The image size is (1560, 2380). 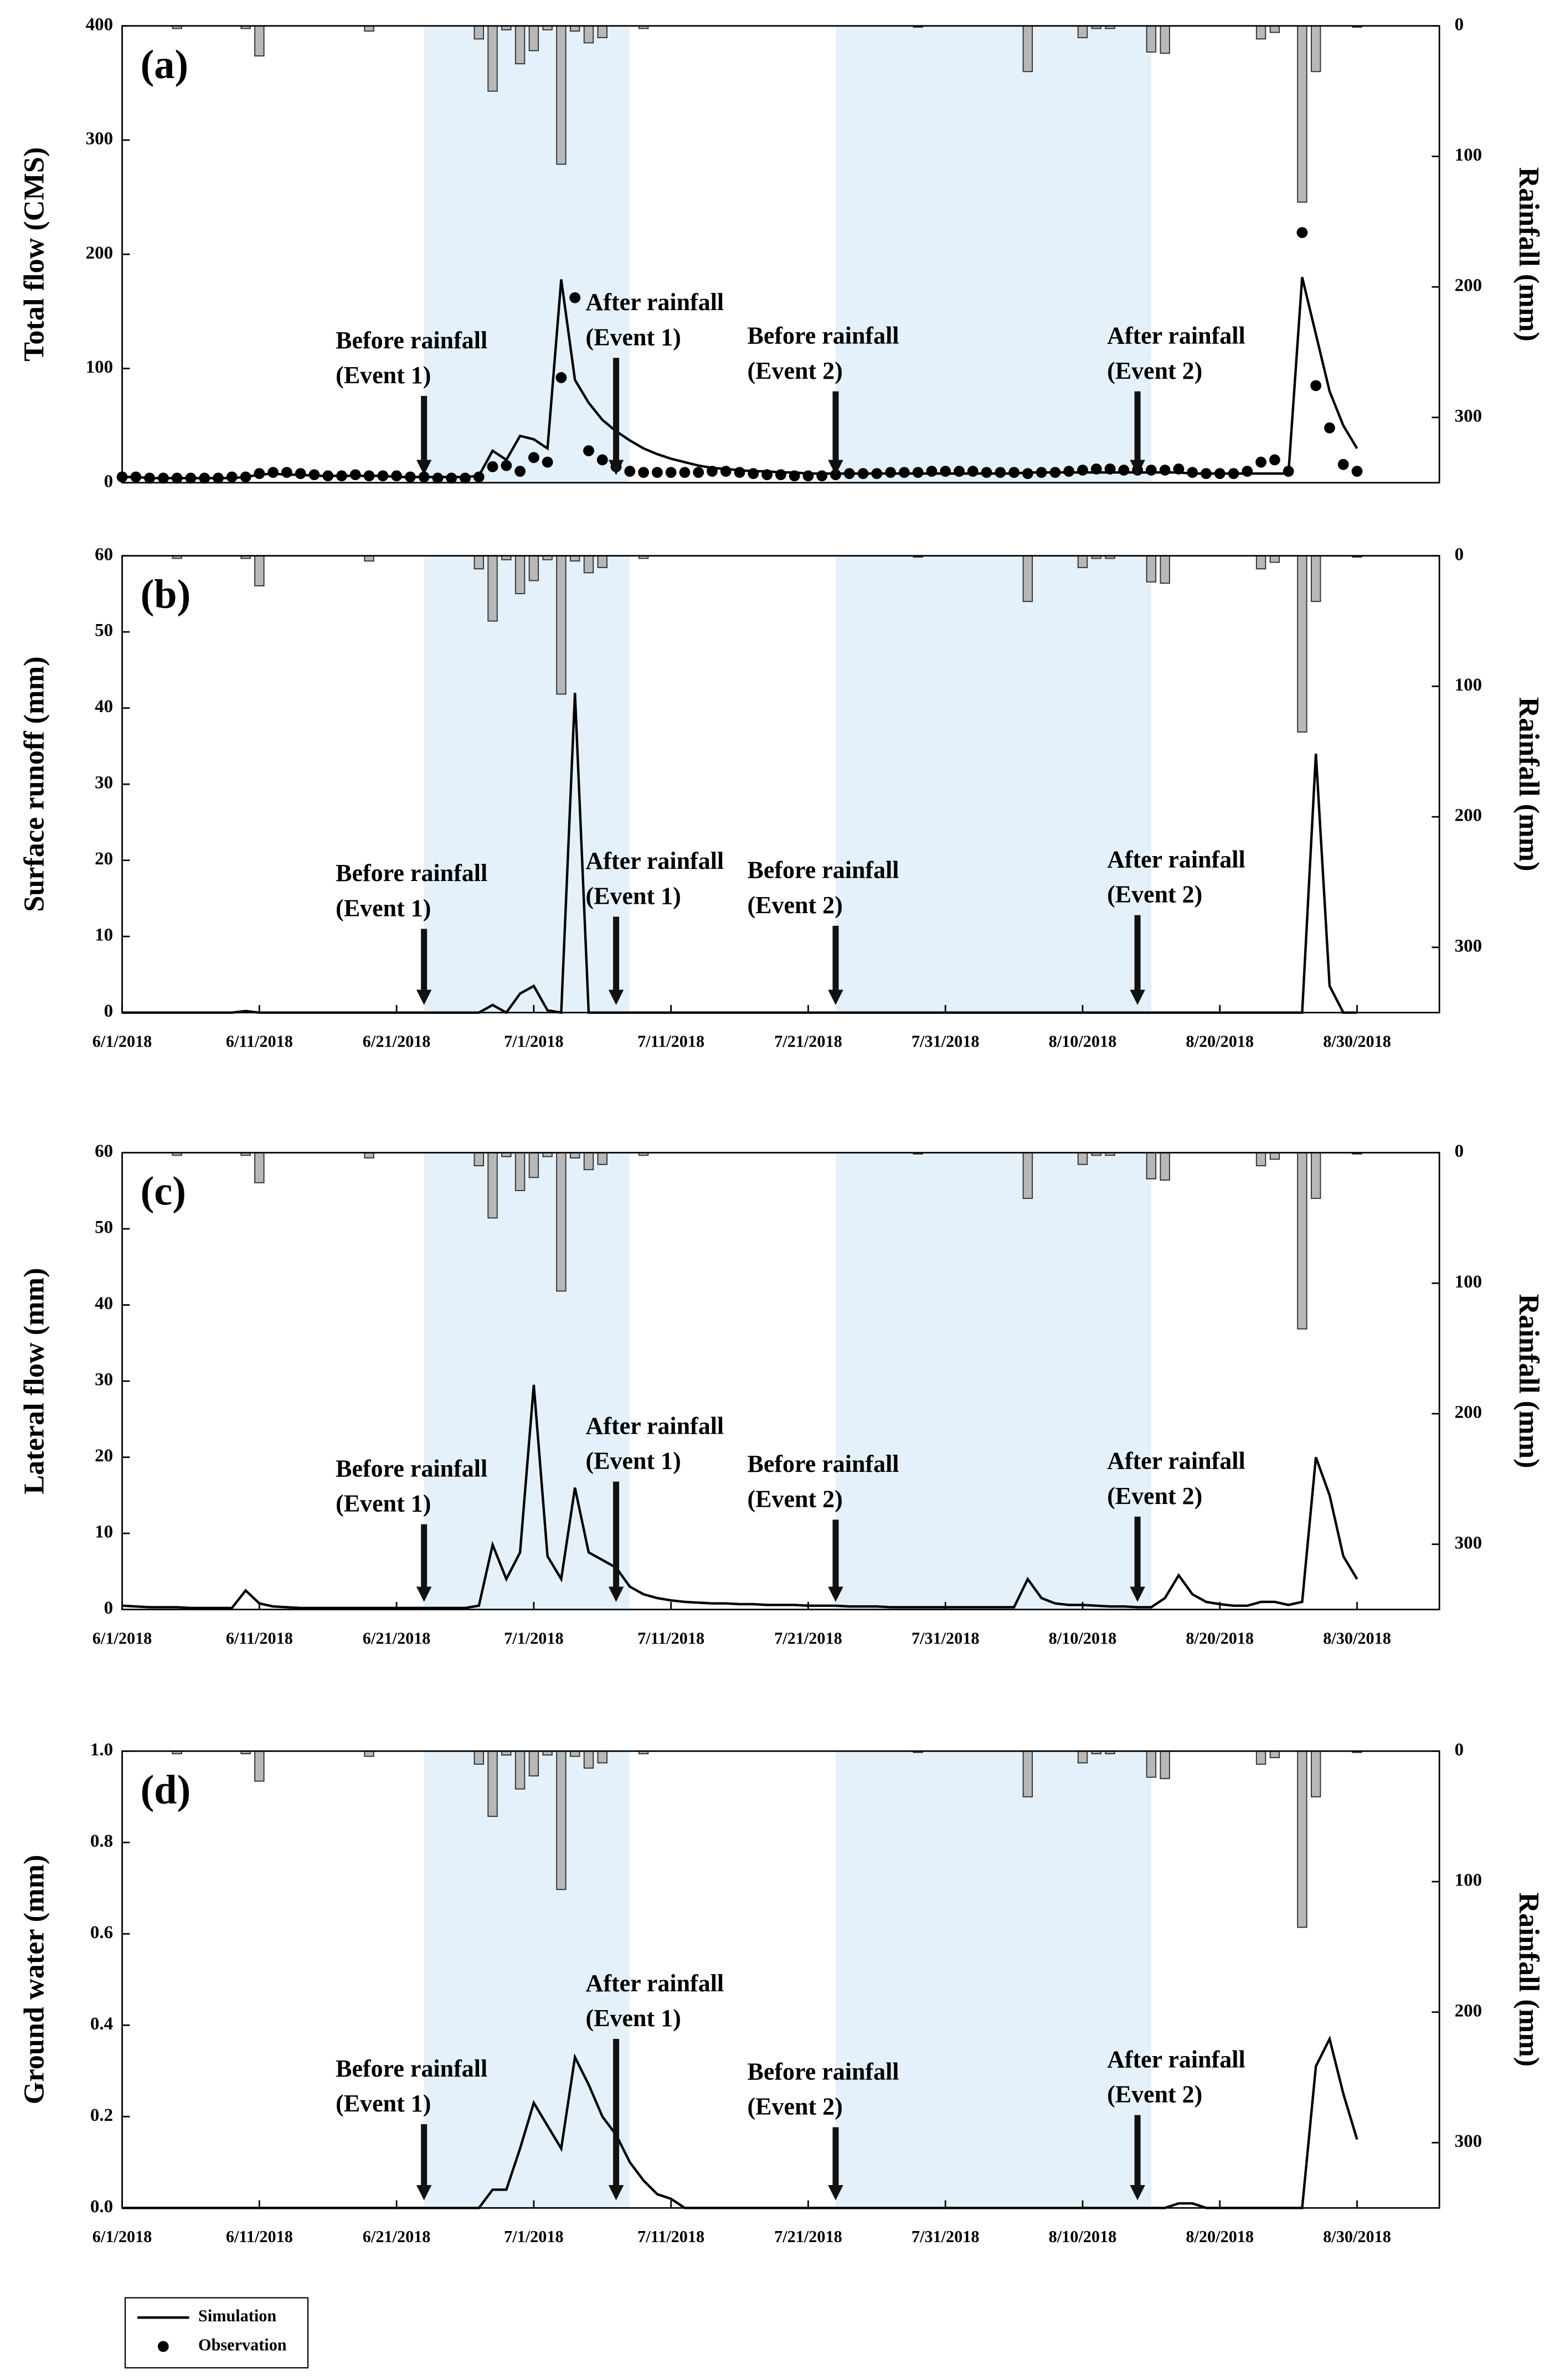 What do you see at coordinates (166, 1790) in the screenshot?
I see `panel-label: (d)` at bounding box center [166, 1790].